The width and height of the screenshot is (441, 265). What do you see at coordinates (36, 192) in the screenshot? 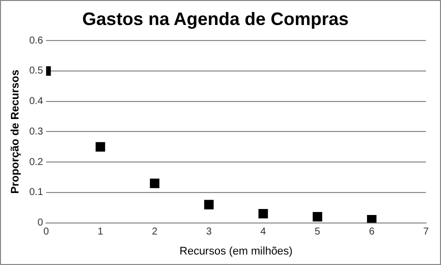
I see `y-tick-label: 0.1` at bounding box center [36, 192].